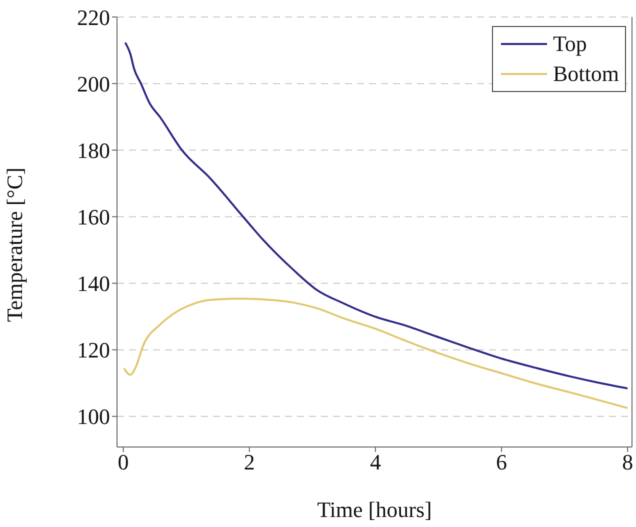 The height and width of the screenshot is (527, 636). I want to click on y-tick-label: 140, so click(93, 283).